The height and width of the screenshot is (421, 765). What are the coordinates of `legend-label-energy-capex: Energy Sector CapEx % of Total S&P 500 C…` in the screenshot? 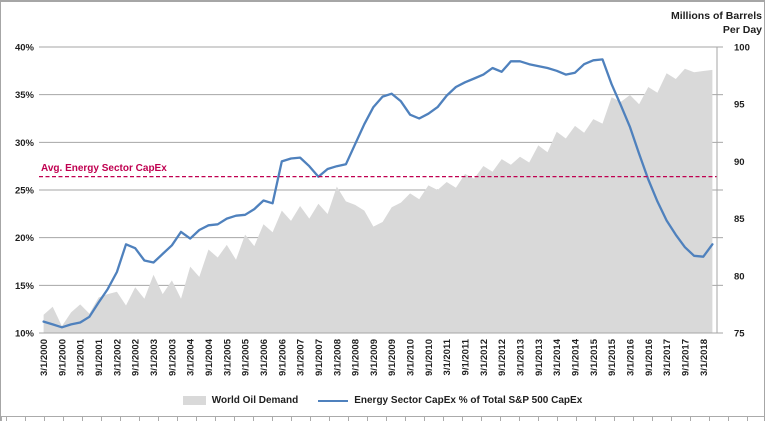 It's located at (468, 400).